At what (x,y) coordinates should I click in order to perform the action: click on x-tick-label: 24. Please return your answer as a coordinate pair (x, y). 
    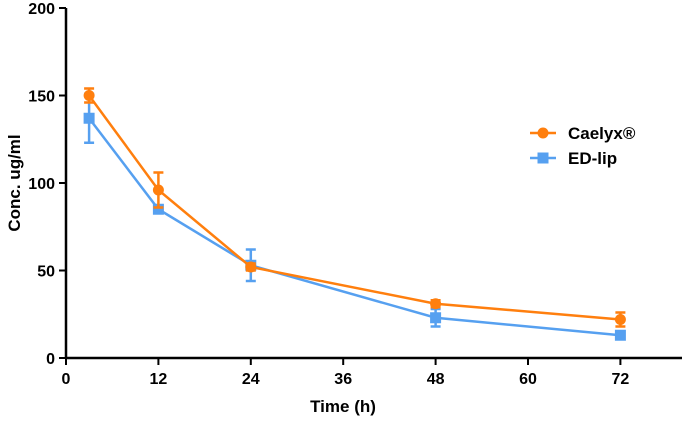
    Looking at the image, I should click on (251, 379).